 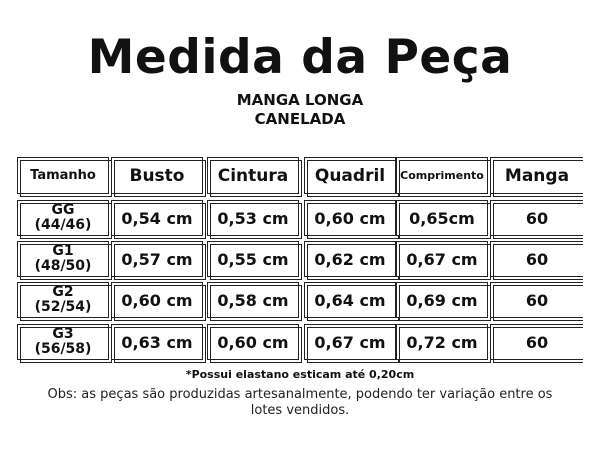 I want to click on size-label: GG, so click(x=63, y=210).